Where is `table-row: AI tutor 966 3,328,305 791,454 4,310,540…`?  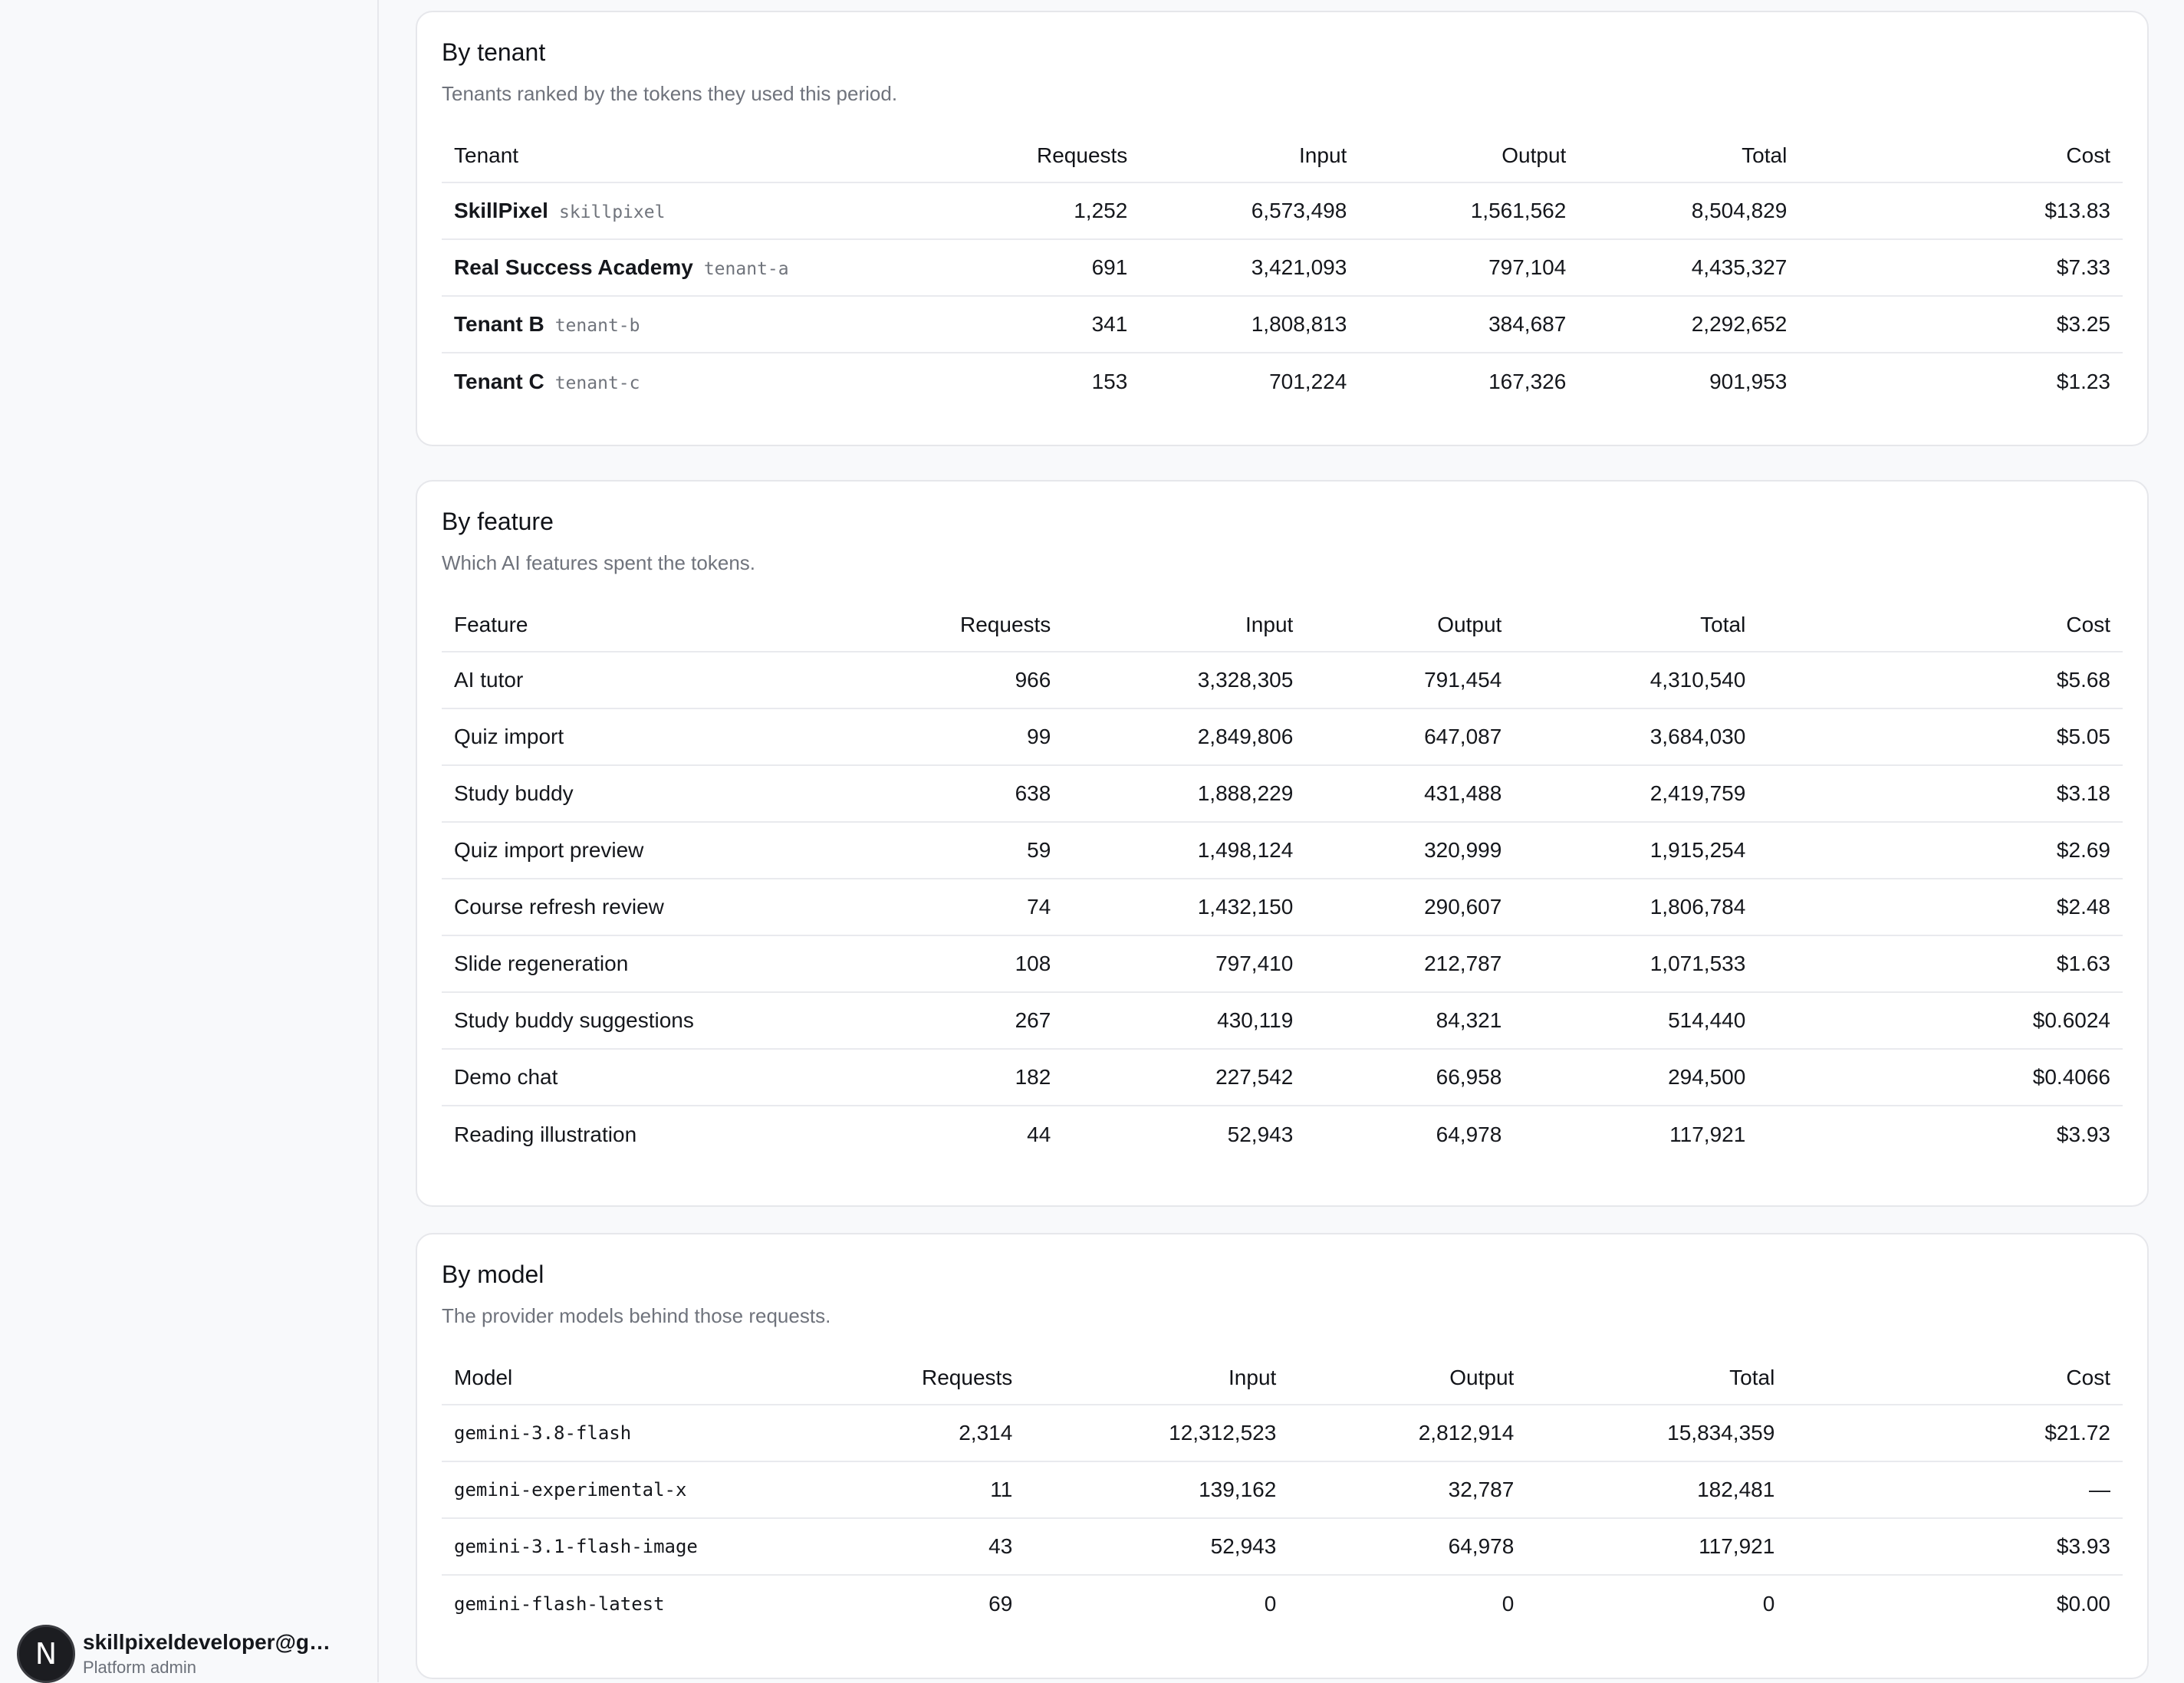 table-row: AI tutor 966 3,328,305 791,454 4,310,540… is located at coordinates (1283, 680).